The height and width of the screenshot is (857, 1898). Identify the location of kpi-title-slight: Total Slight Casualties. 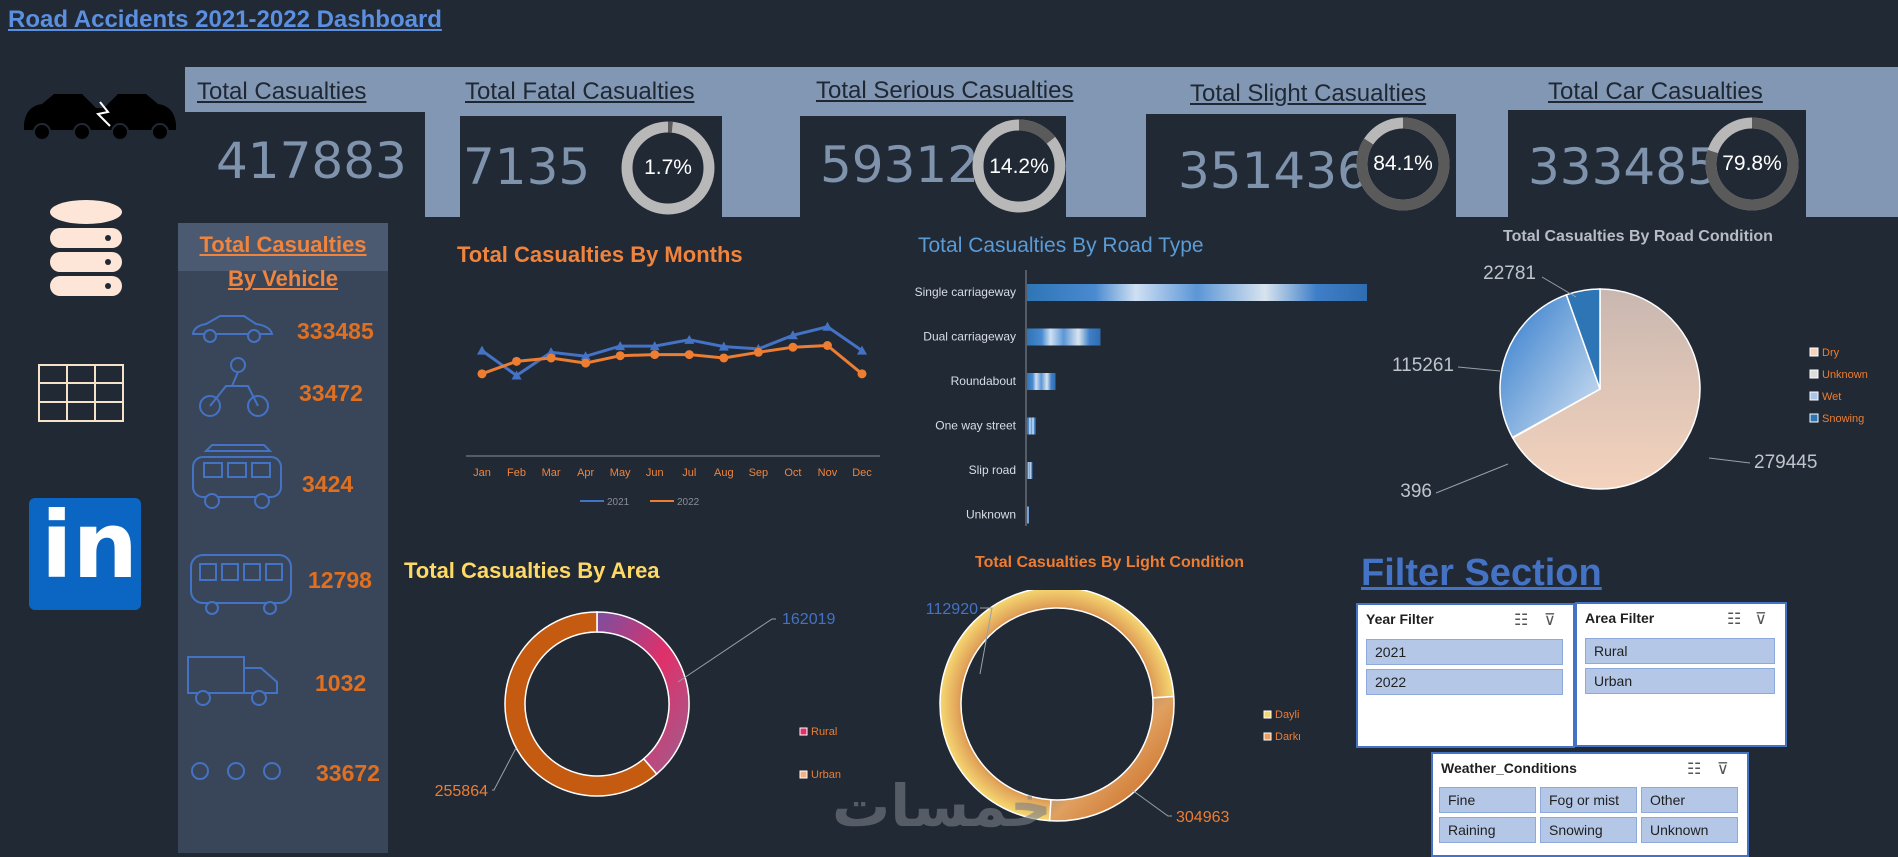
(1308, 93).